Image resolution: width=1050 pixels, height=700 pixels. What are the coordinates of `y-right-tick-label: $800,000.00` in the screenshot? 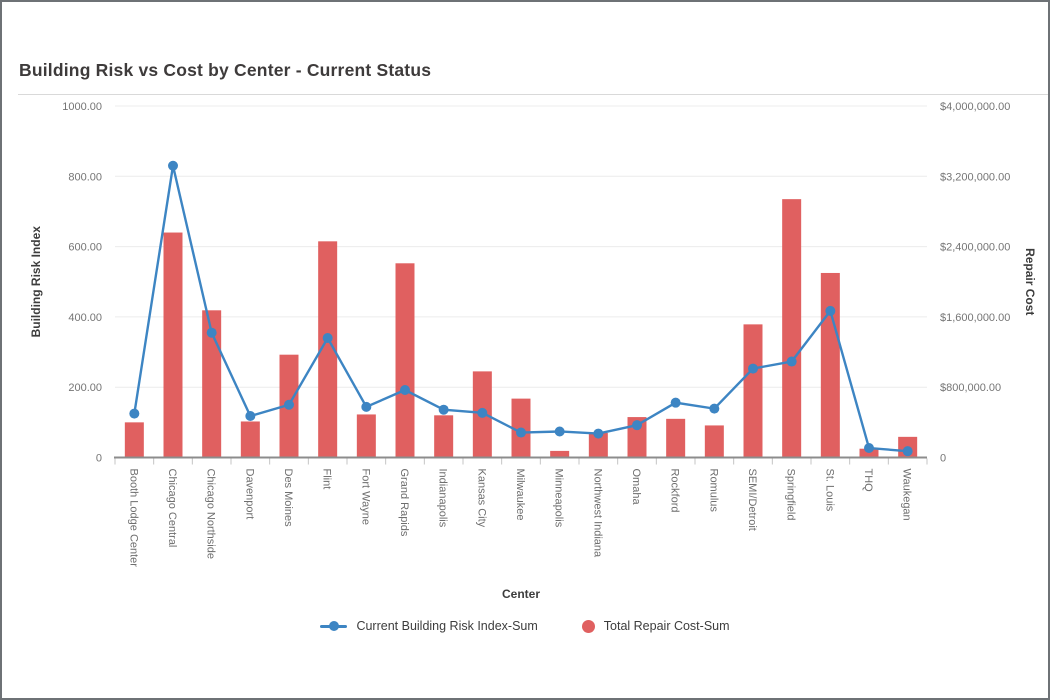 It's located at (970, 388).